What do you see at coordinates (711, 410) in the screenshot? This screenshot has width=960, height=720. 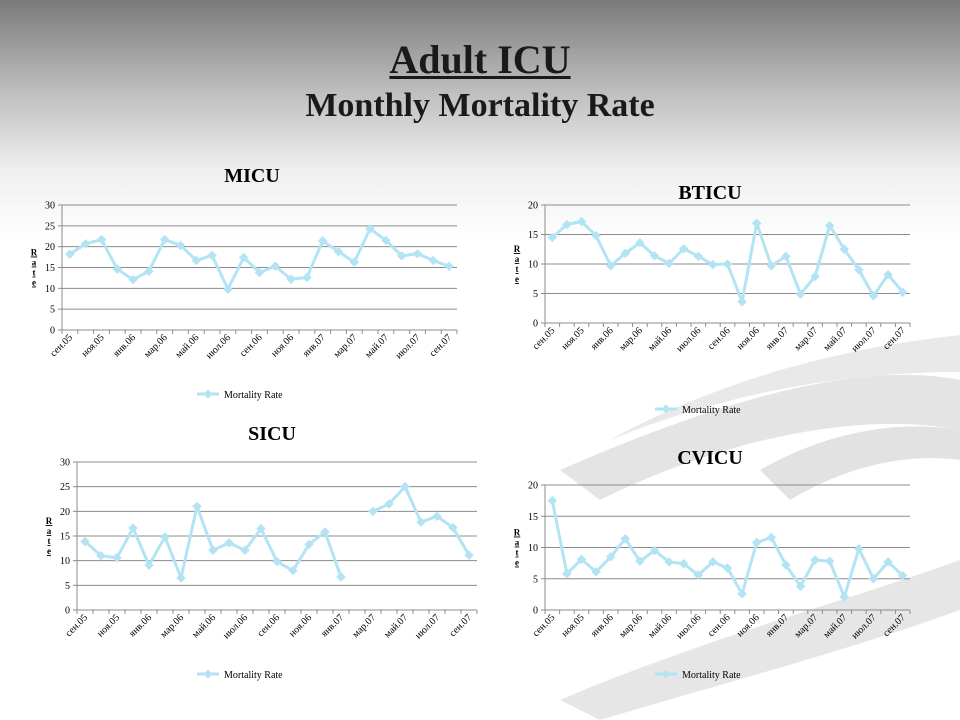 I see `legend-label: Mortality Rate` at bounding box center [711, 410].